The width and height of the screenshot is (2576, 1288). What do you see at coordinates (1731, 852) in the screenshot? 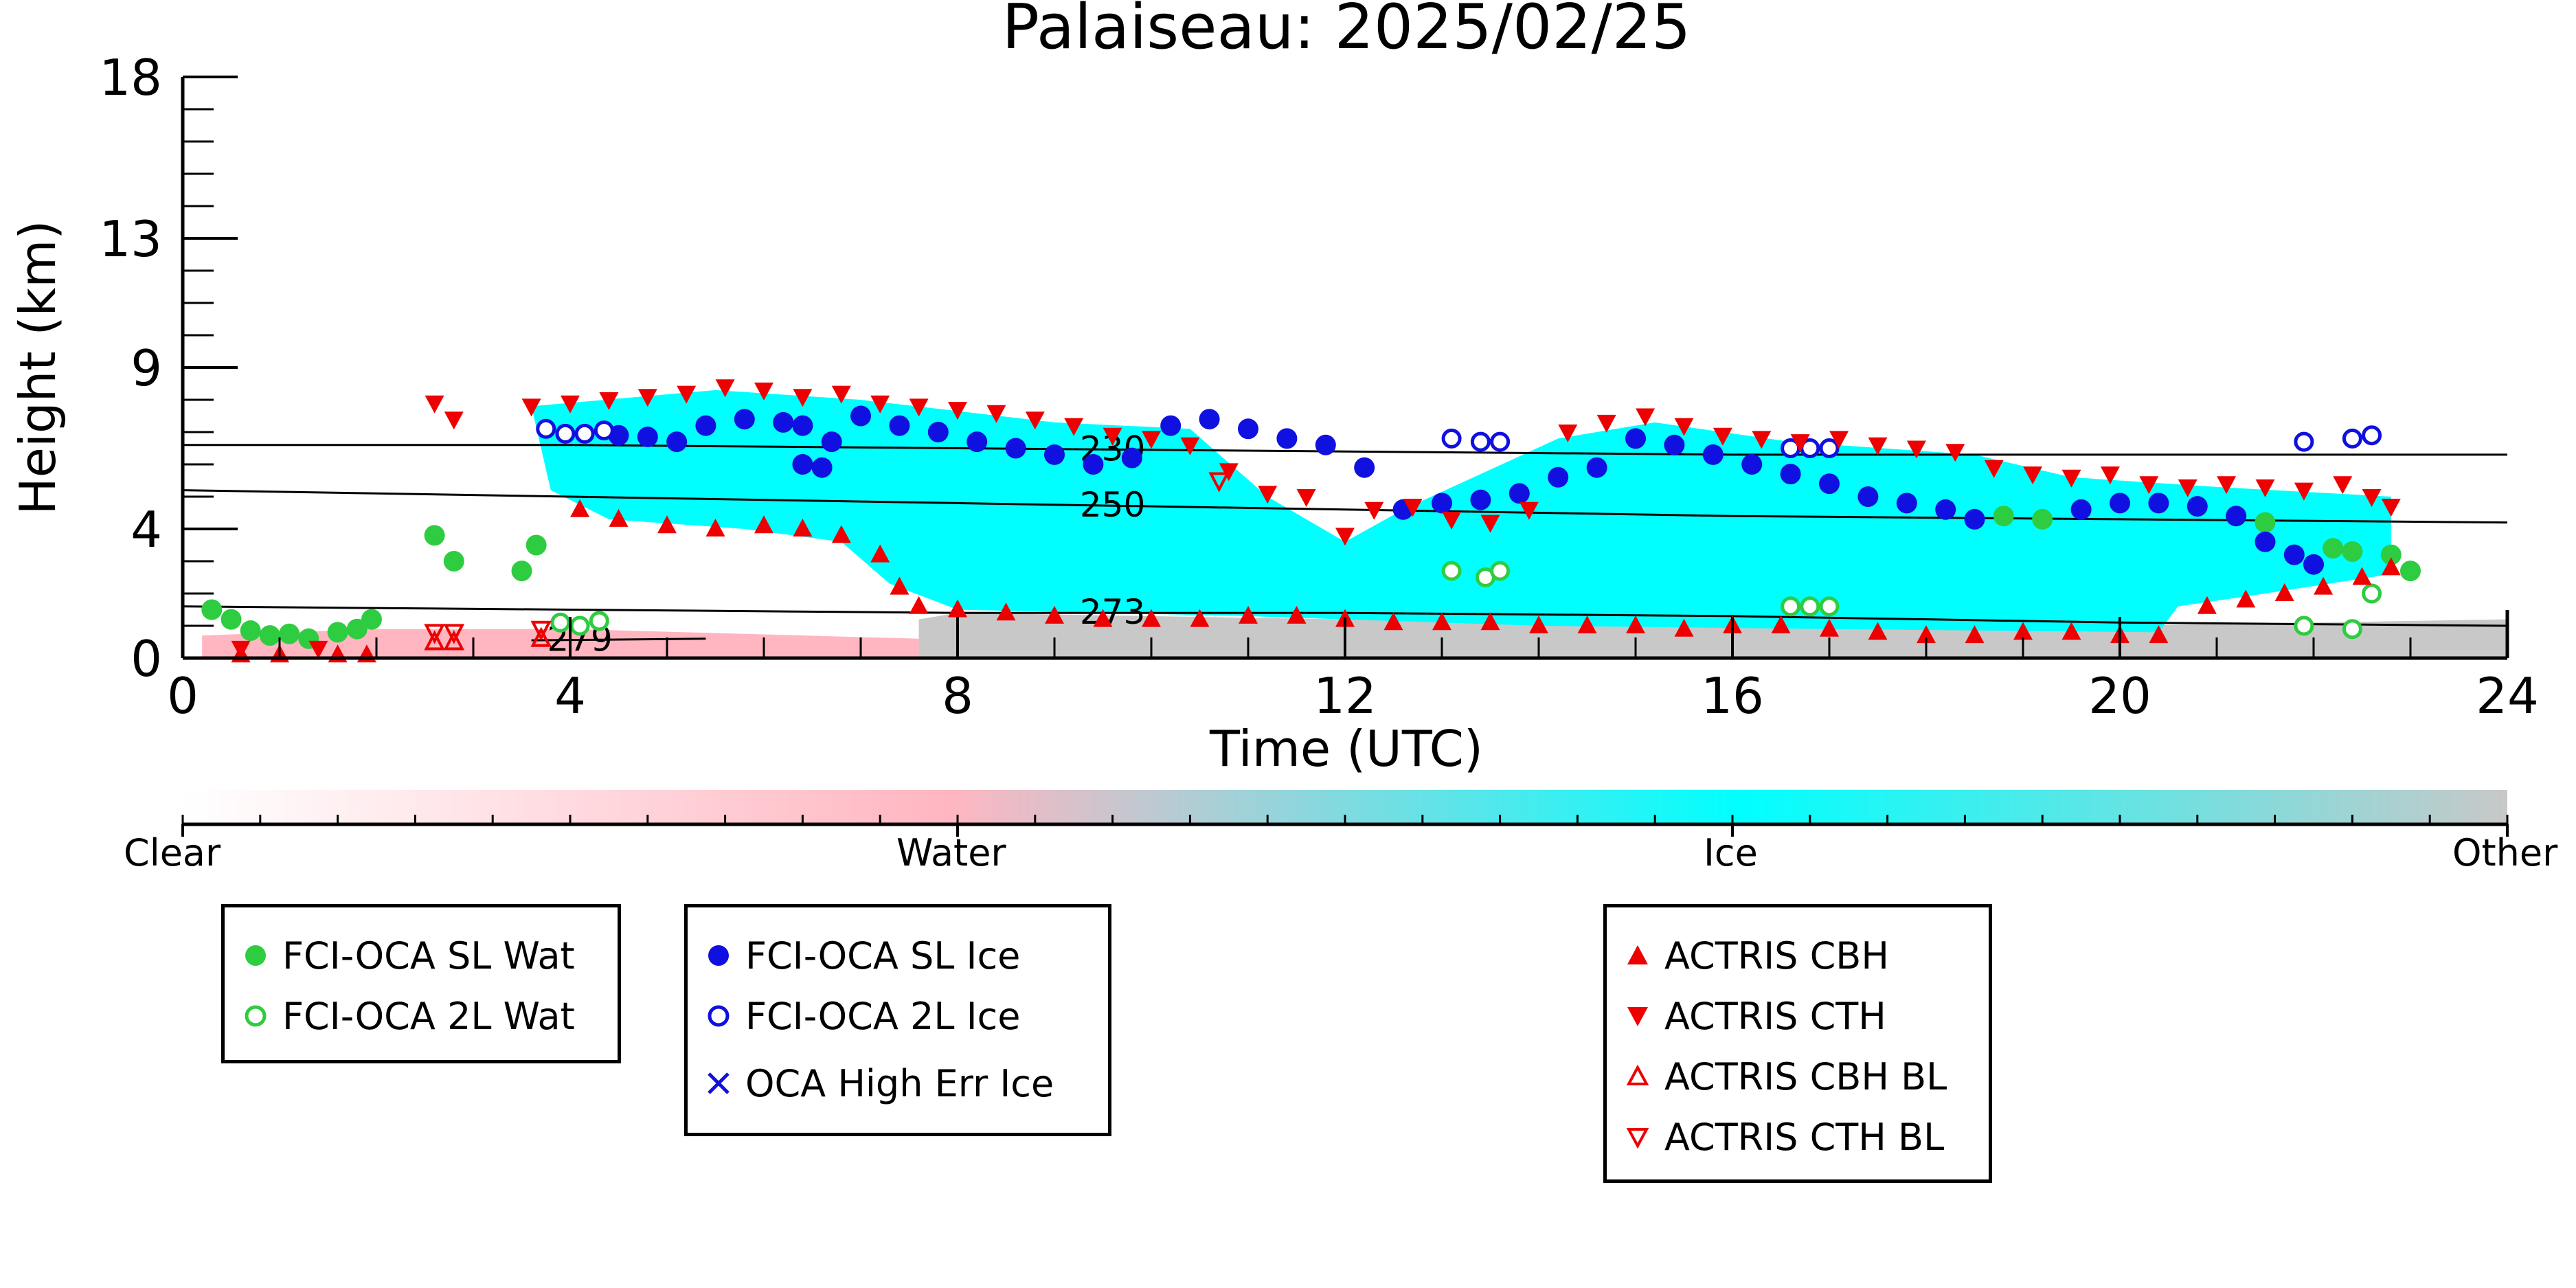
I see `colorbar-label-ice: Ice` at bounding box center [1731, 852].